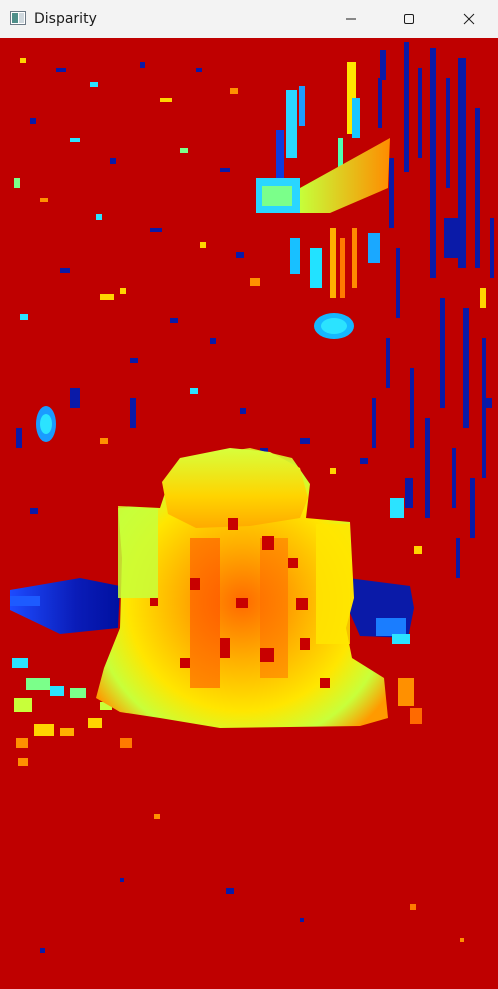 The height and width of the screenshot is (989, 498). I want to click on minimize-icon, so click(351, 19).